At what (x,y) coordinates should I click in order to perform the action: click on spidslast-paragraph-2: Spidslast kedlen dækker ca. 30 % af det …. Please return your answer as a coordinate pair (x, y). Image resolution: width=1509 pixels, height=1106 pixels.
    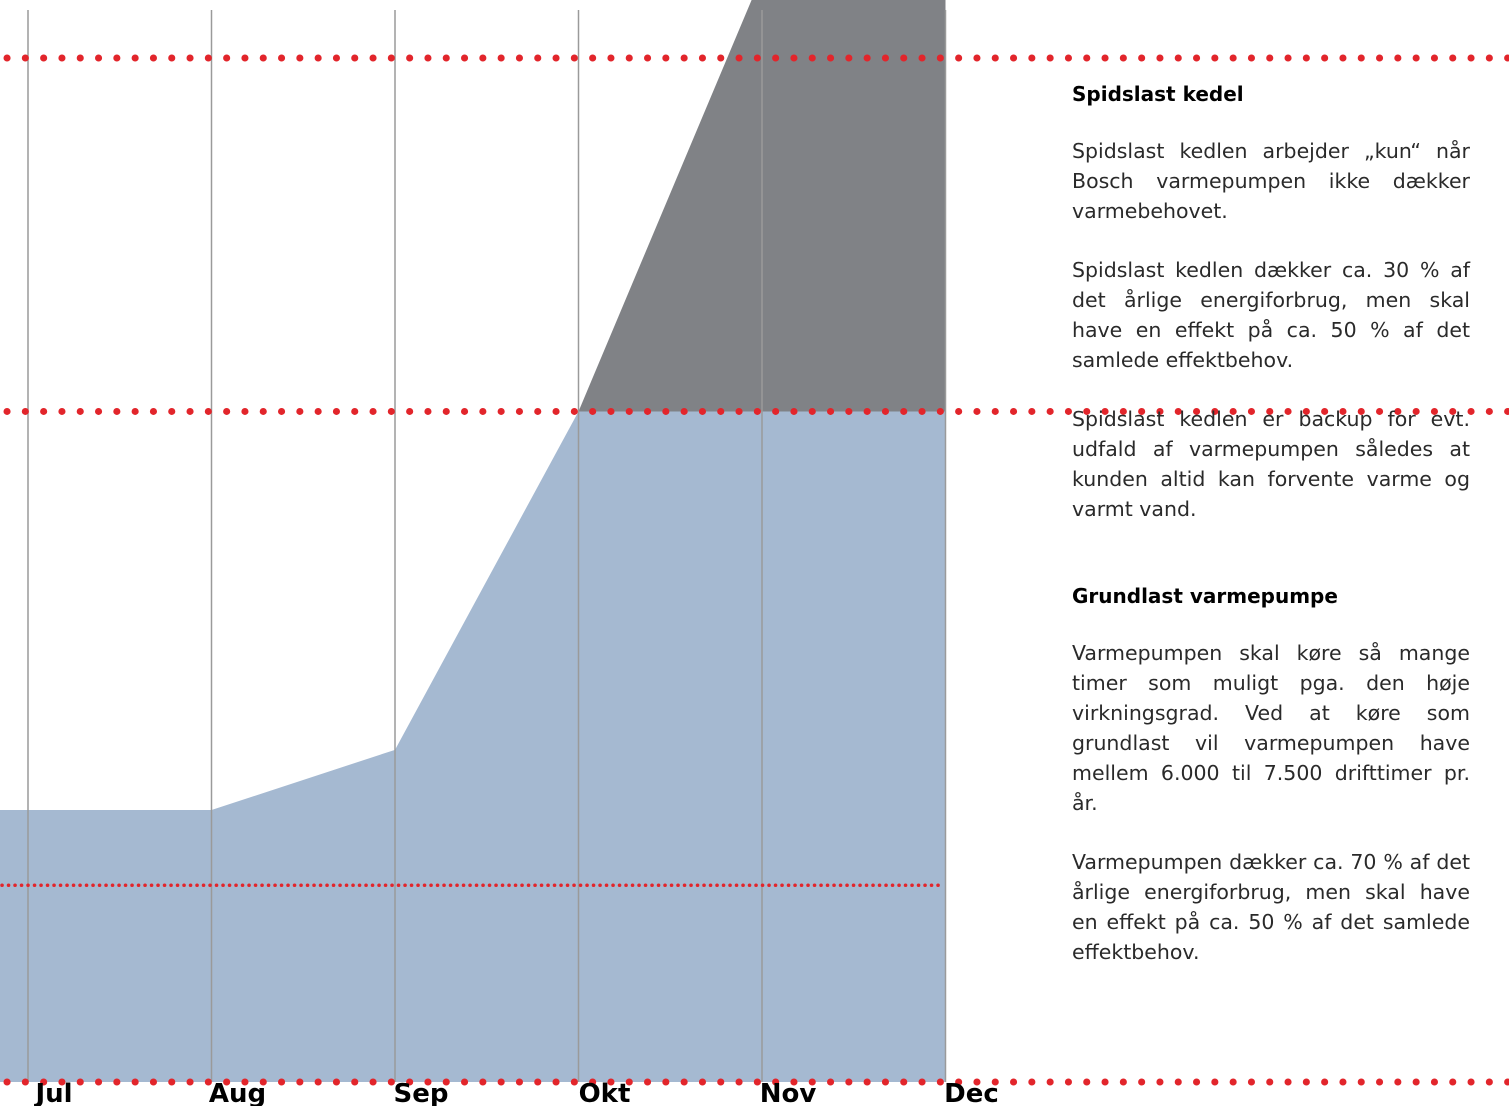
    Looking at the image, I should click on (1271, 315).